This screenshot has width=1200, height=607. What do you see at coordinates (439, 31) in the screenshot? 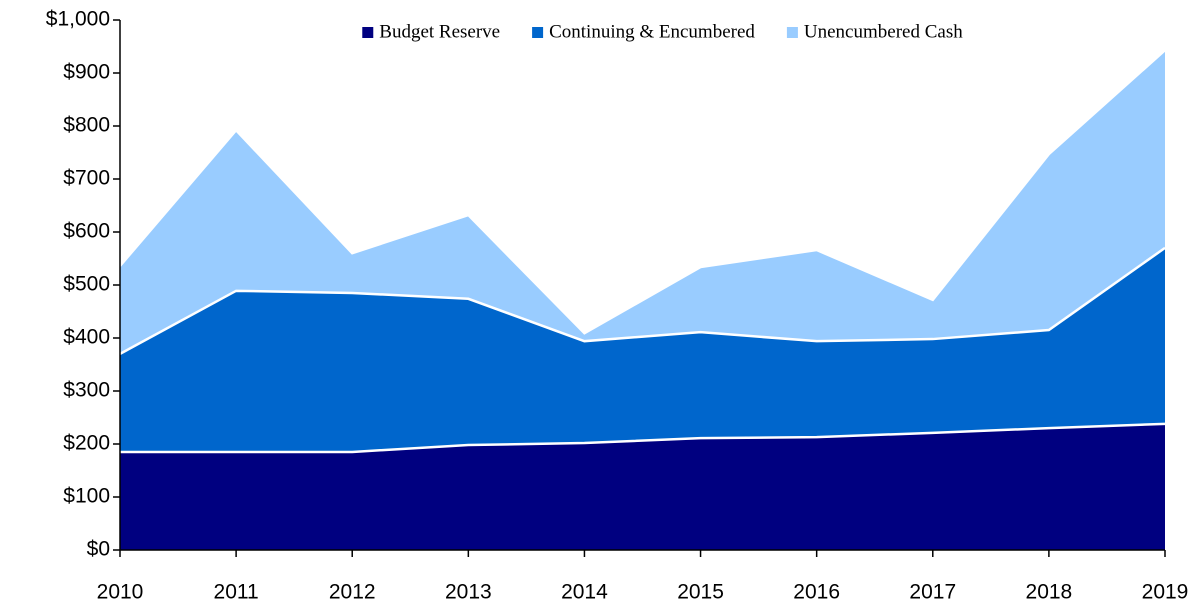
I see `legend-label: Budget Reserve` at bounding box center [439, 31].